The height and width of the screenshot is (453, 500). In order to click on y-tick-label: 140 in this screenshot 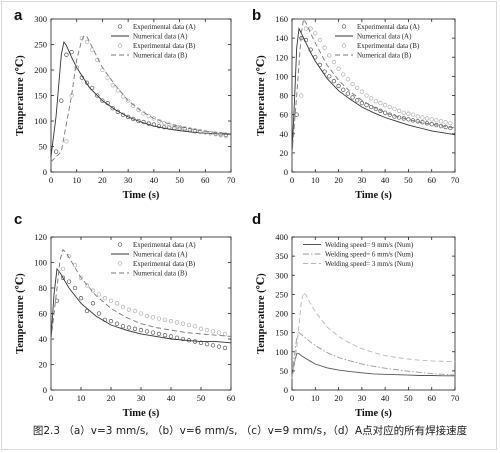, I will do `click(281, 38)`.